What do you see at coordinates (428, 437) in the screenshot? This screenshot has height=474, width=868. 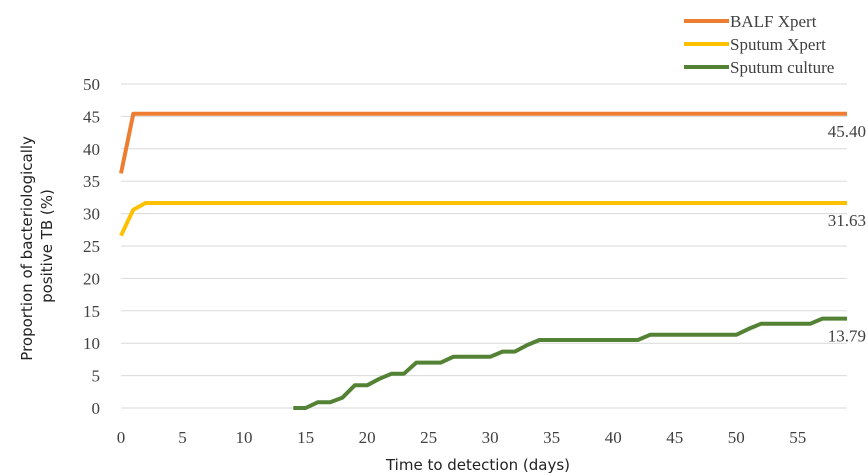 I see `x-tick-label: 25` at bounding box center [428, 437].